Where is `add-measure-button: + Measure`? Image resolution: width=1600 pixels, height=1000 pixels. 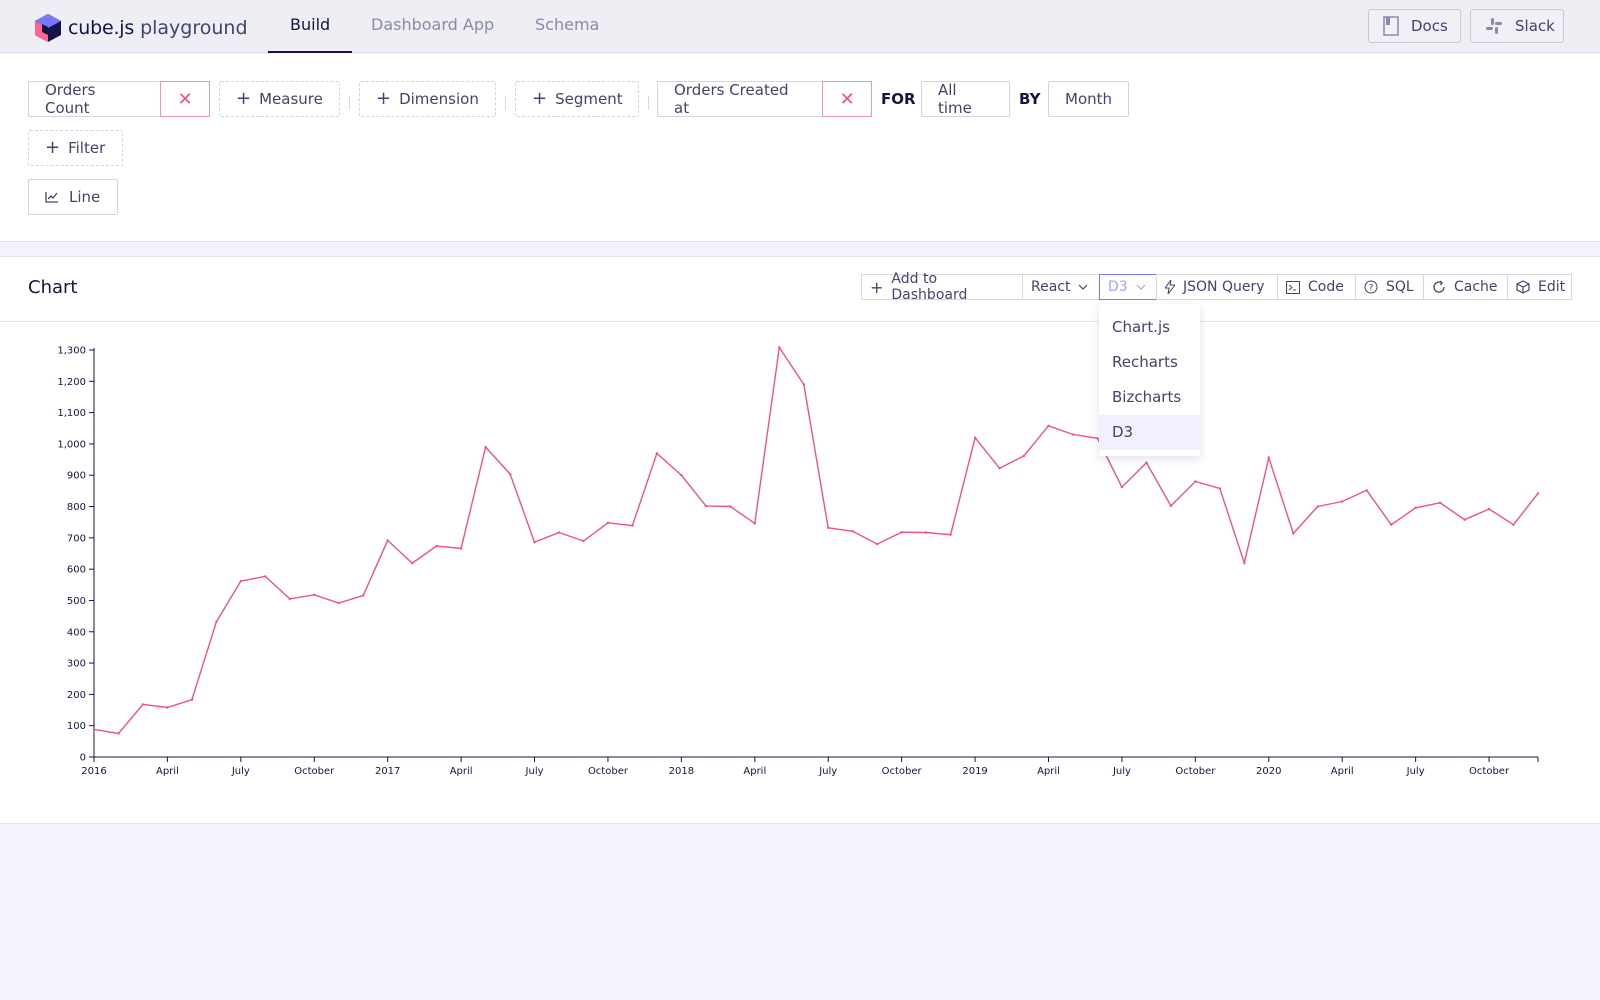
add-measure-button: + Measure is located at coordinates (279, 99).